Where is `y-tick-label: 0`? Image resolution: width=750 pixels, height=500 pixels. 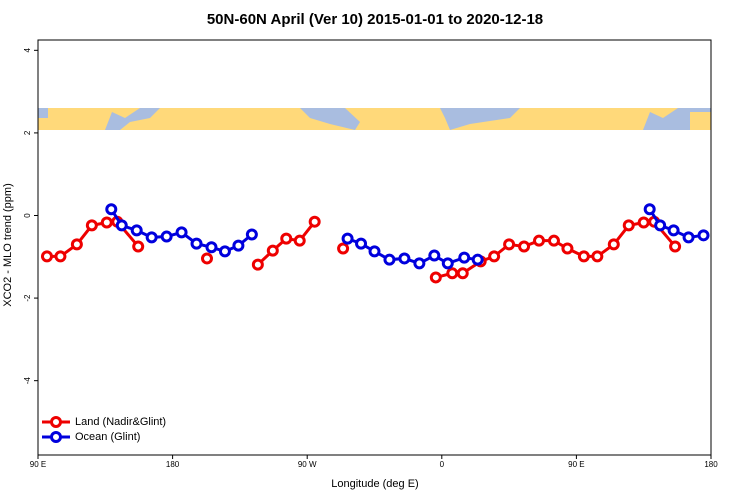 y-tick-label: 0 is located at coordinates (27, 215).